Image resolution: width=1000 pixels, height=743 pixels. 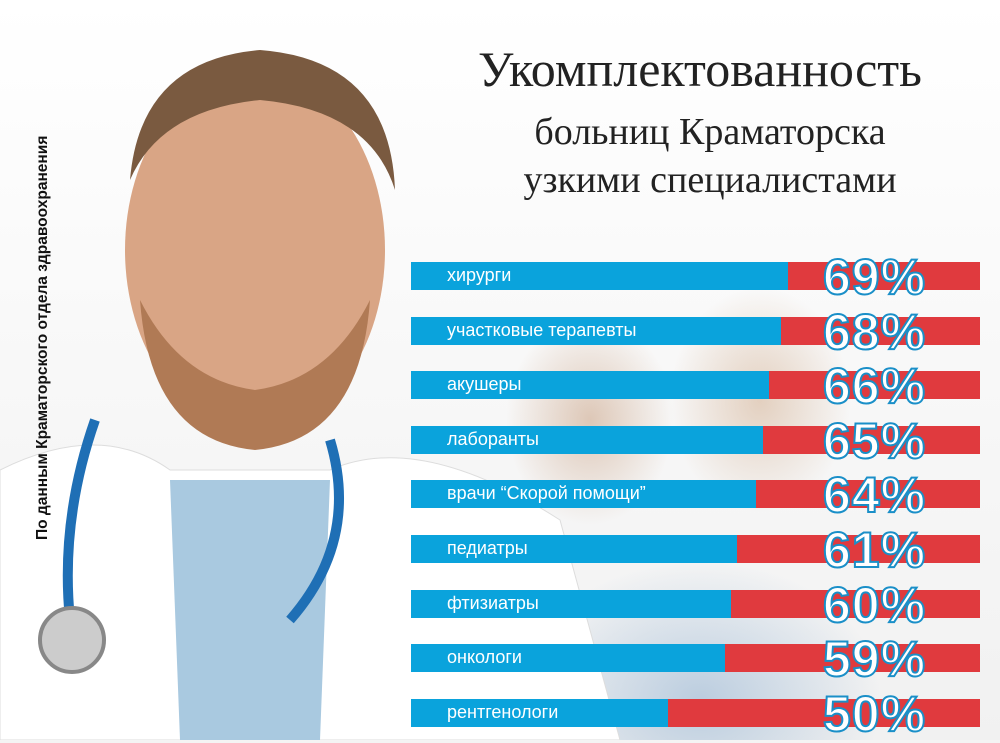 I want to click on bar-row: педиатры 61%, so click(x=695, y=550).